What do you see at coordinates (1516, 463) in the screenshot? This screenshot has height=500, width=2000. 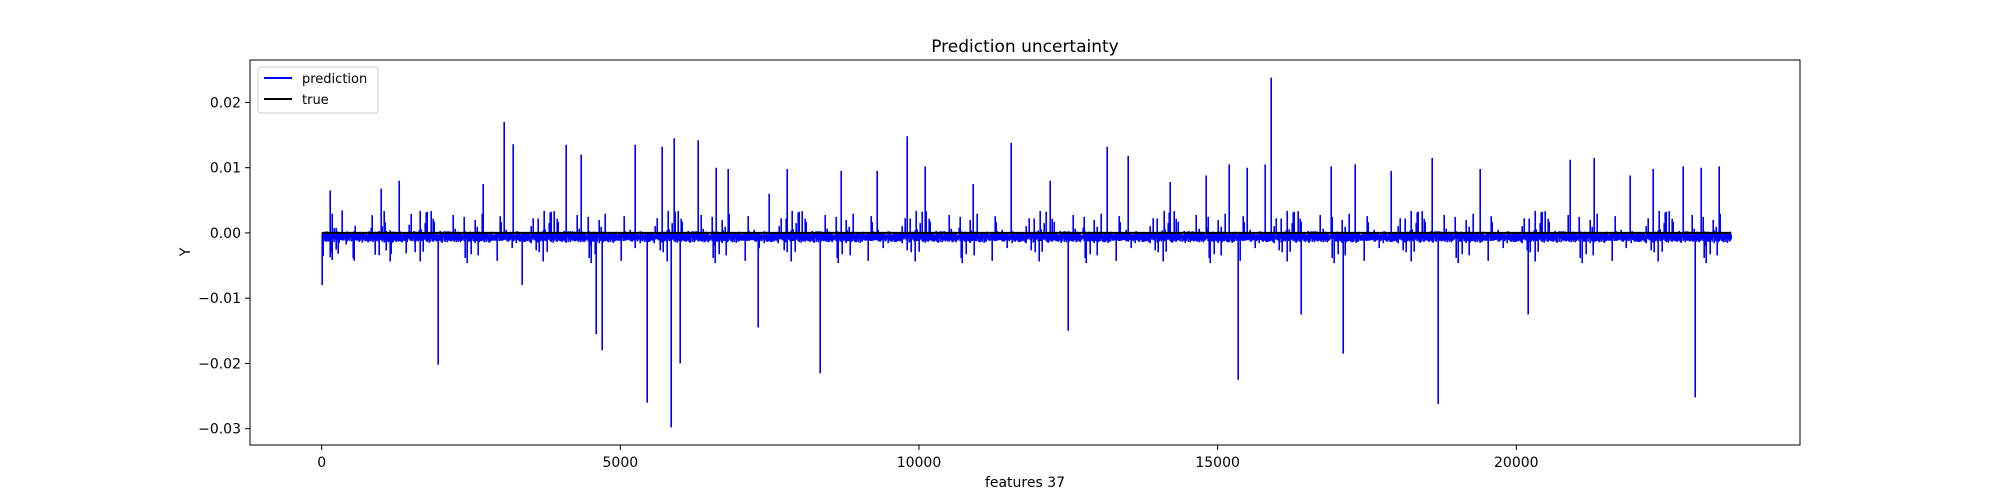 I see `x-tick-label: 20000` at bounding box center [1516, 463].